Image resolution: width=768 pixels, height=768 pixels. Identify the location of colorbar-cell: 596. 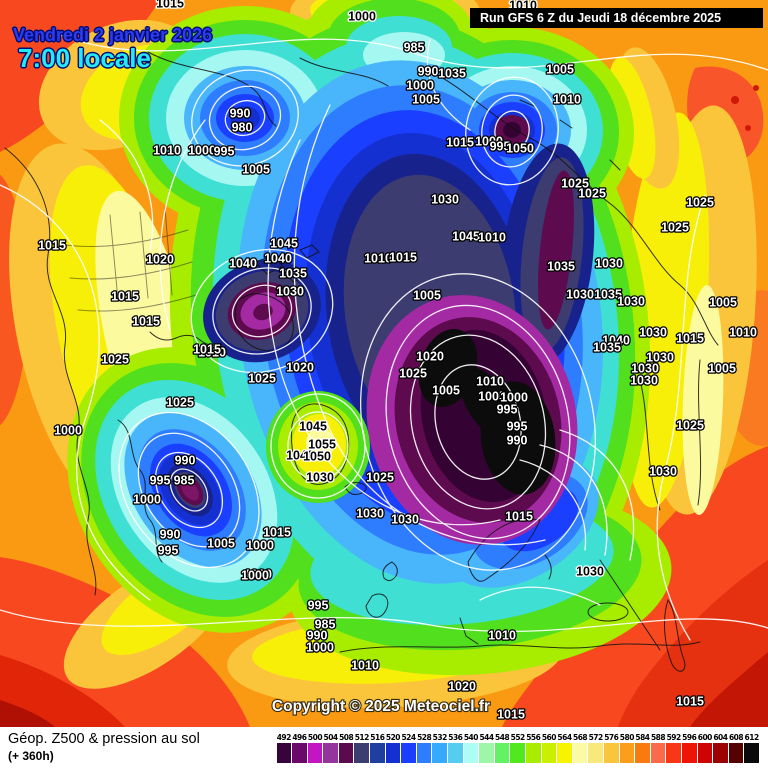
(689, 748).